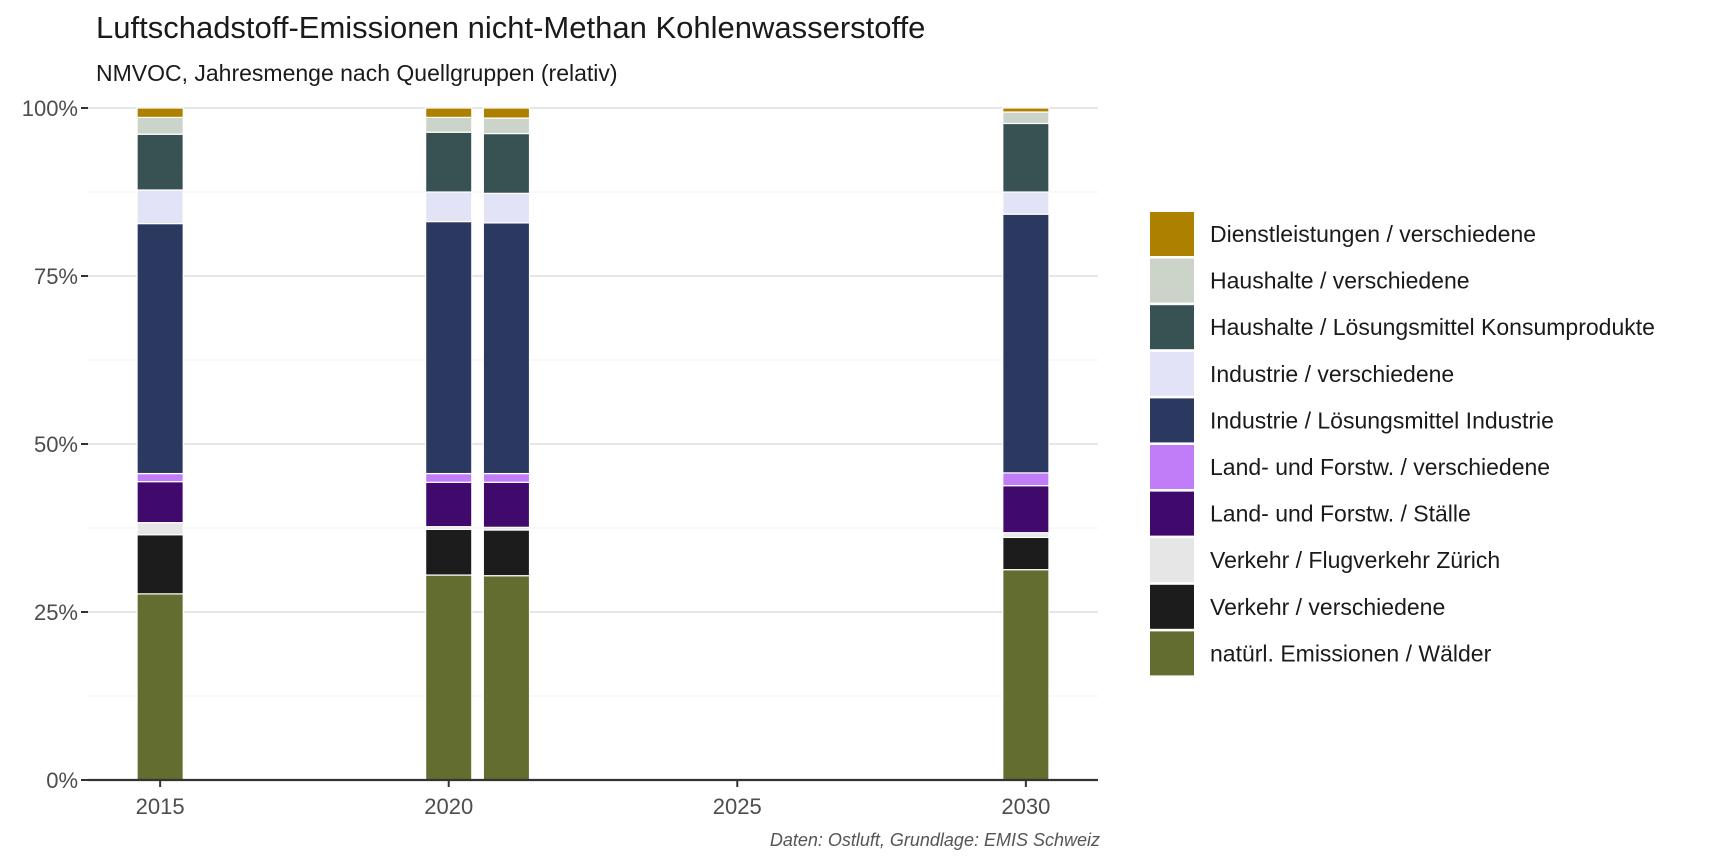  Describe the element at coordinates (1327, 607) in the screenshot. I see `legend-label: Verkehr / verschiedene` at that location.